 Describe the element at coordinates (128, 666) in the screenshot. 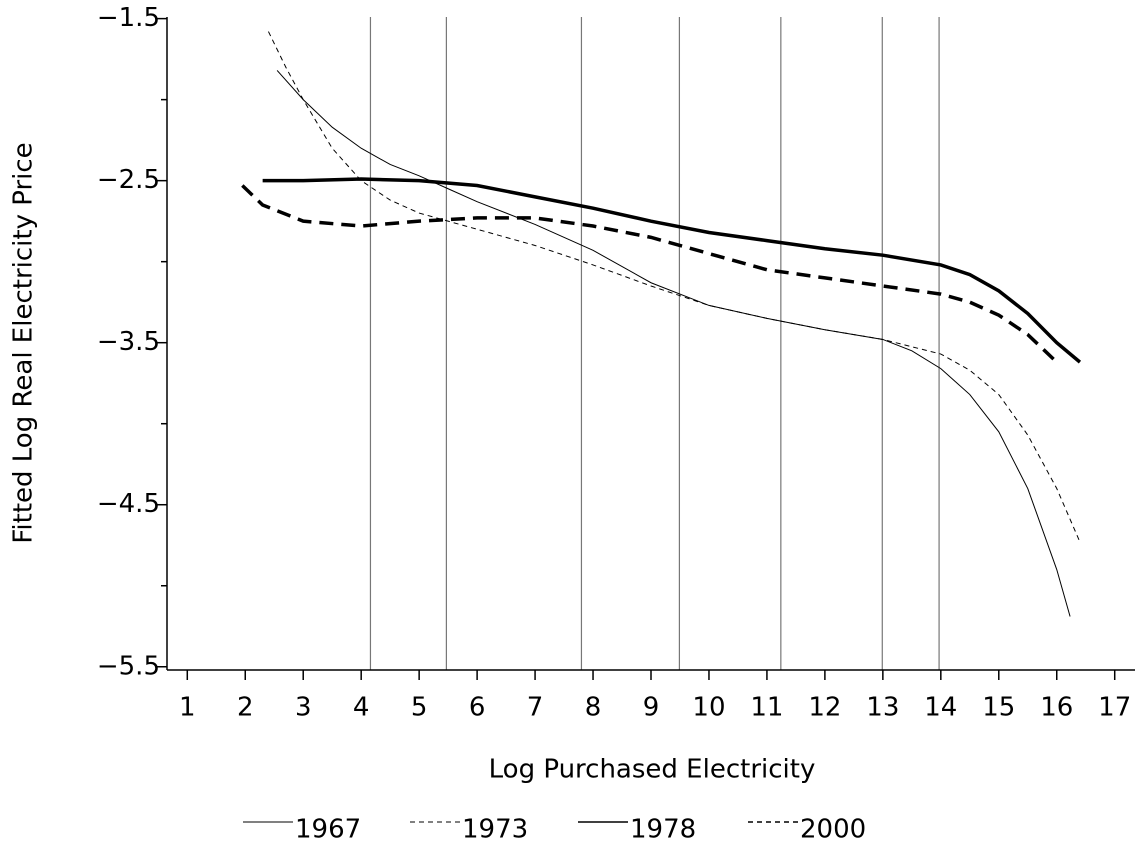

I see `y-tick-label: −5.5` at that location.